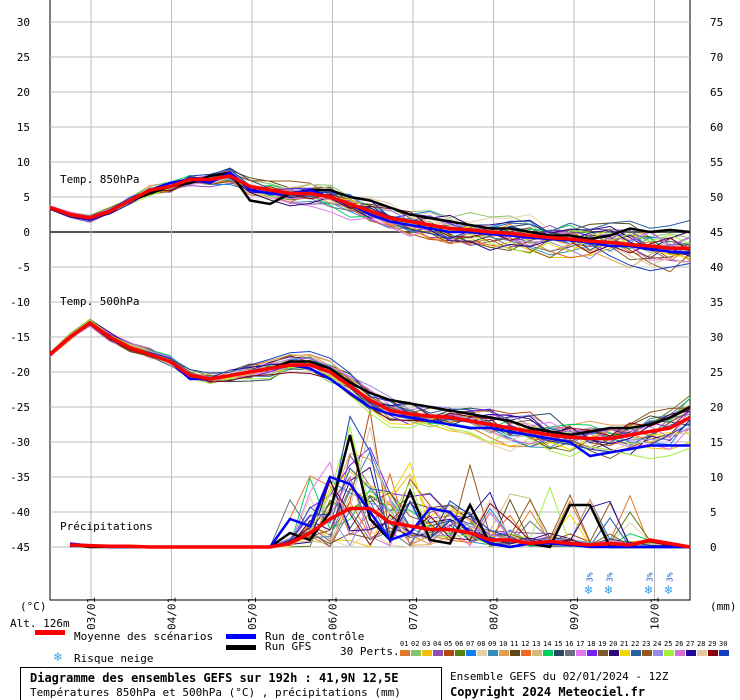  What do you see at coordinates (514, 644) in the screenshot?
I see `pert-label: 11` at bounding box center [514, 644].